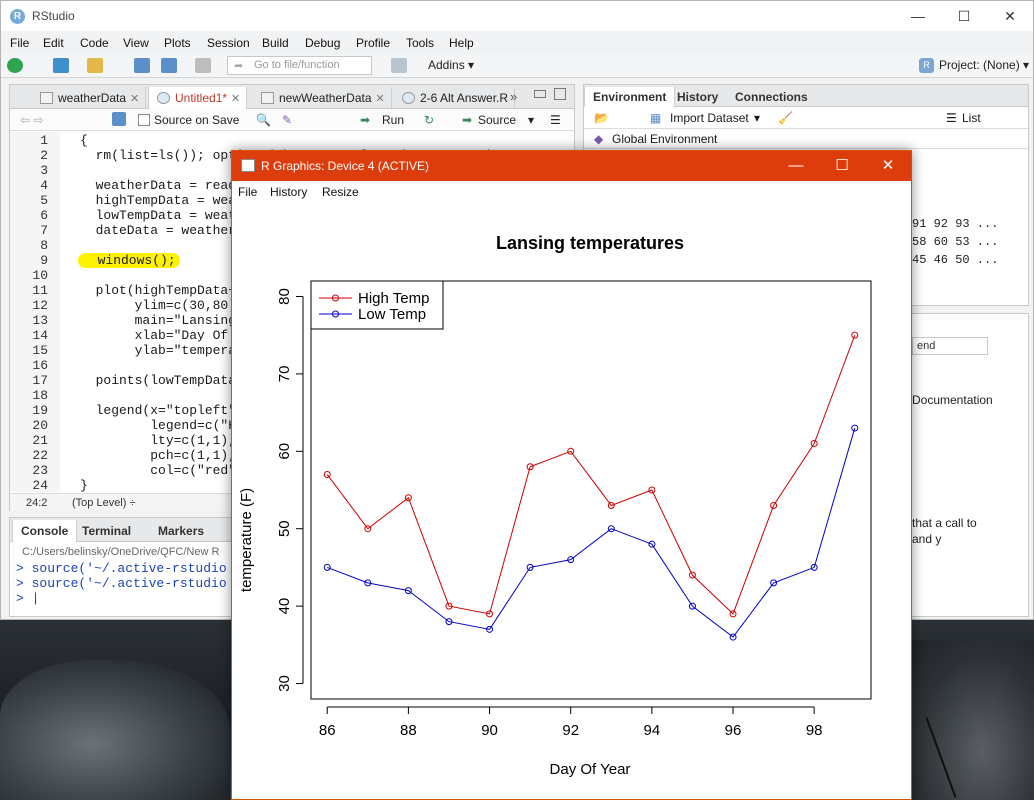 The width and height of the screenshot is (1034, 800). Describe the element at coordinates (560, 94) in the screenshot. I see `pane-maximize-icon` at that location.